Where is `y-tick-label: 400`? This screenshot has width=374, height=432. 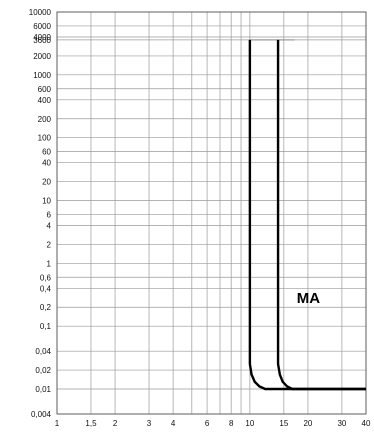 y-tick-label: 400 is located at coordinates (45, 100).